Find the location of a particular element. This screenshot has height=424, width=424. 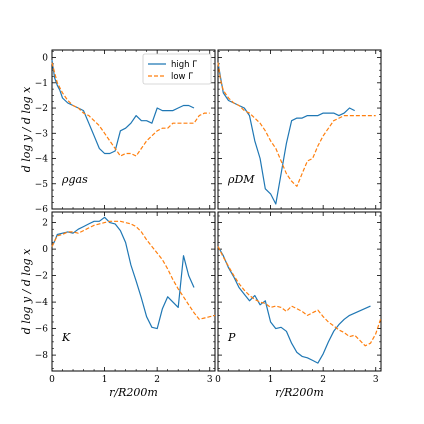

bottom-right-xlabel: r/R200m is located at coordinates (299, 392).